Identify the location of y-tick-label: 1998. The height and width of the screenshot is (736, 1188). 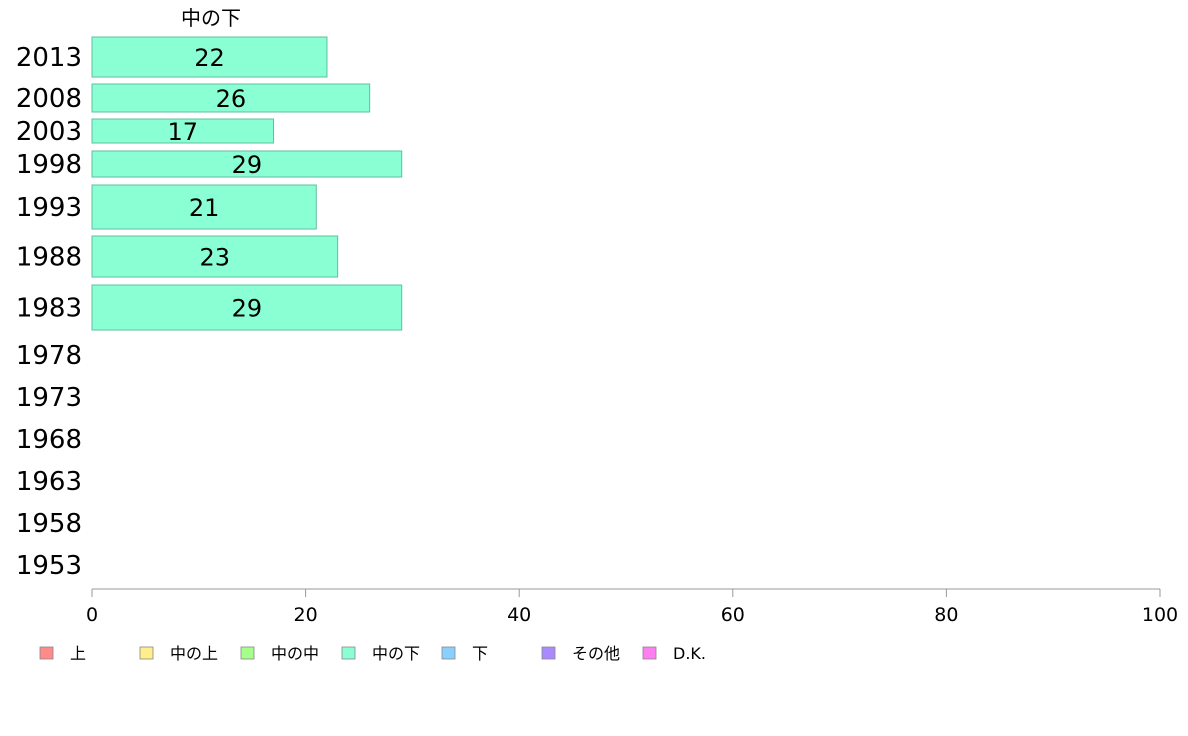
(49, 165).